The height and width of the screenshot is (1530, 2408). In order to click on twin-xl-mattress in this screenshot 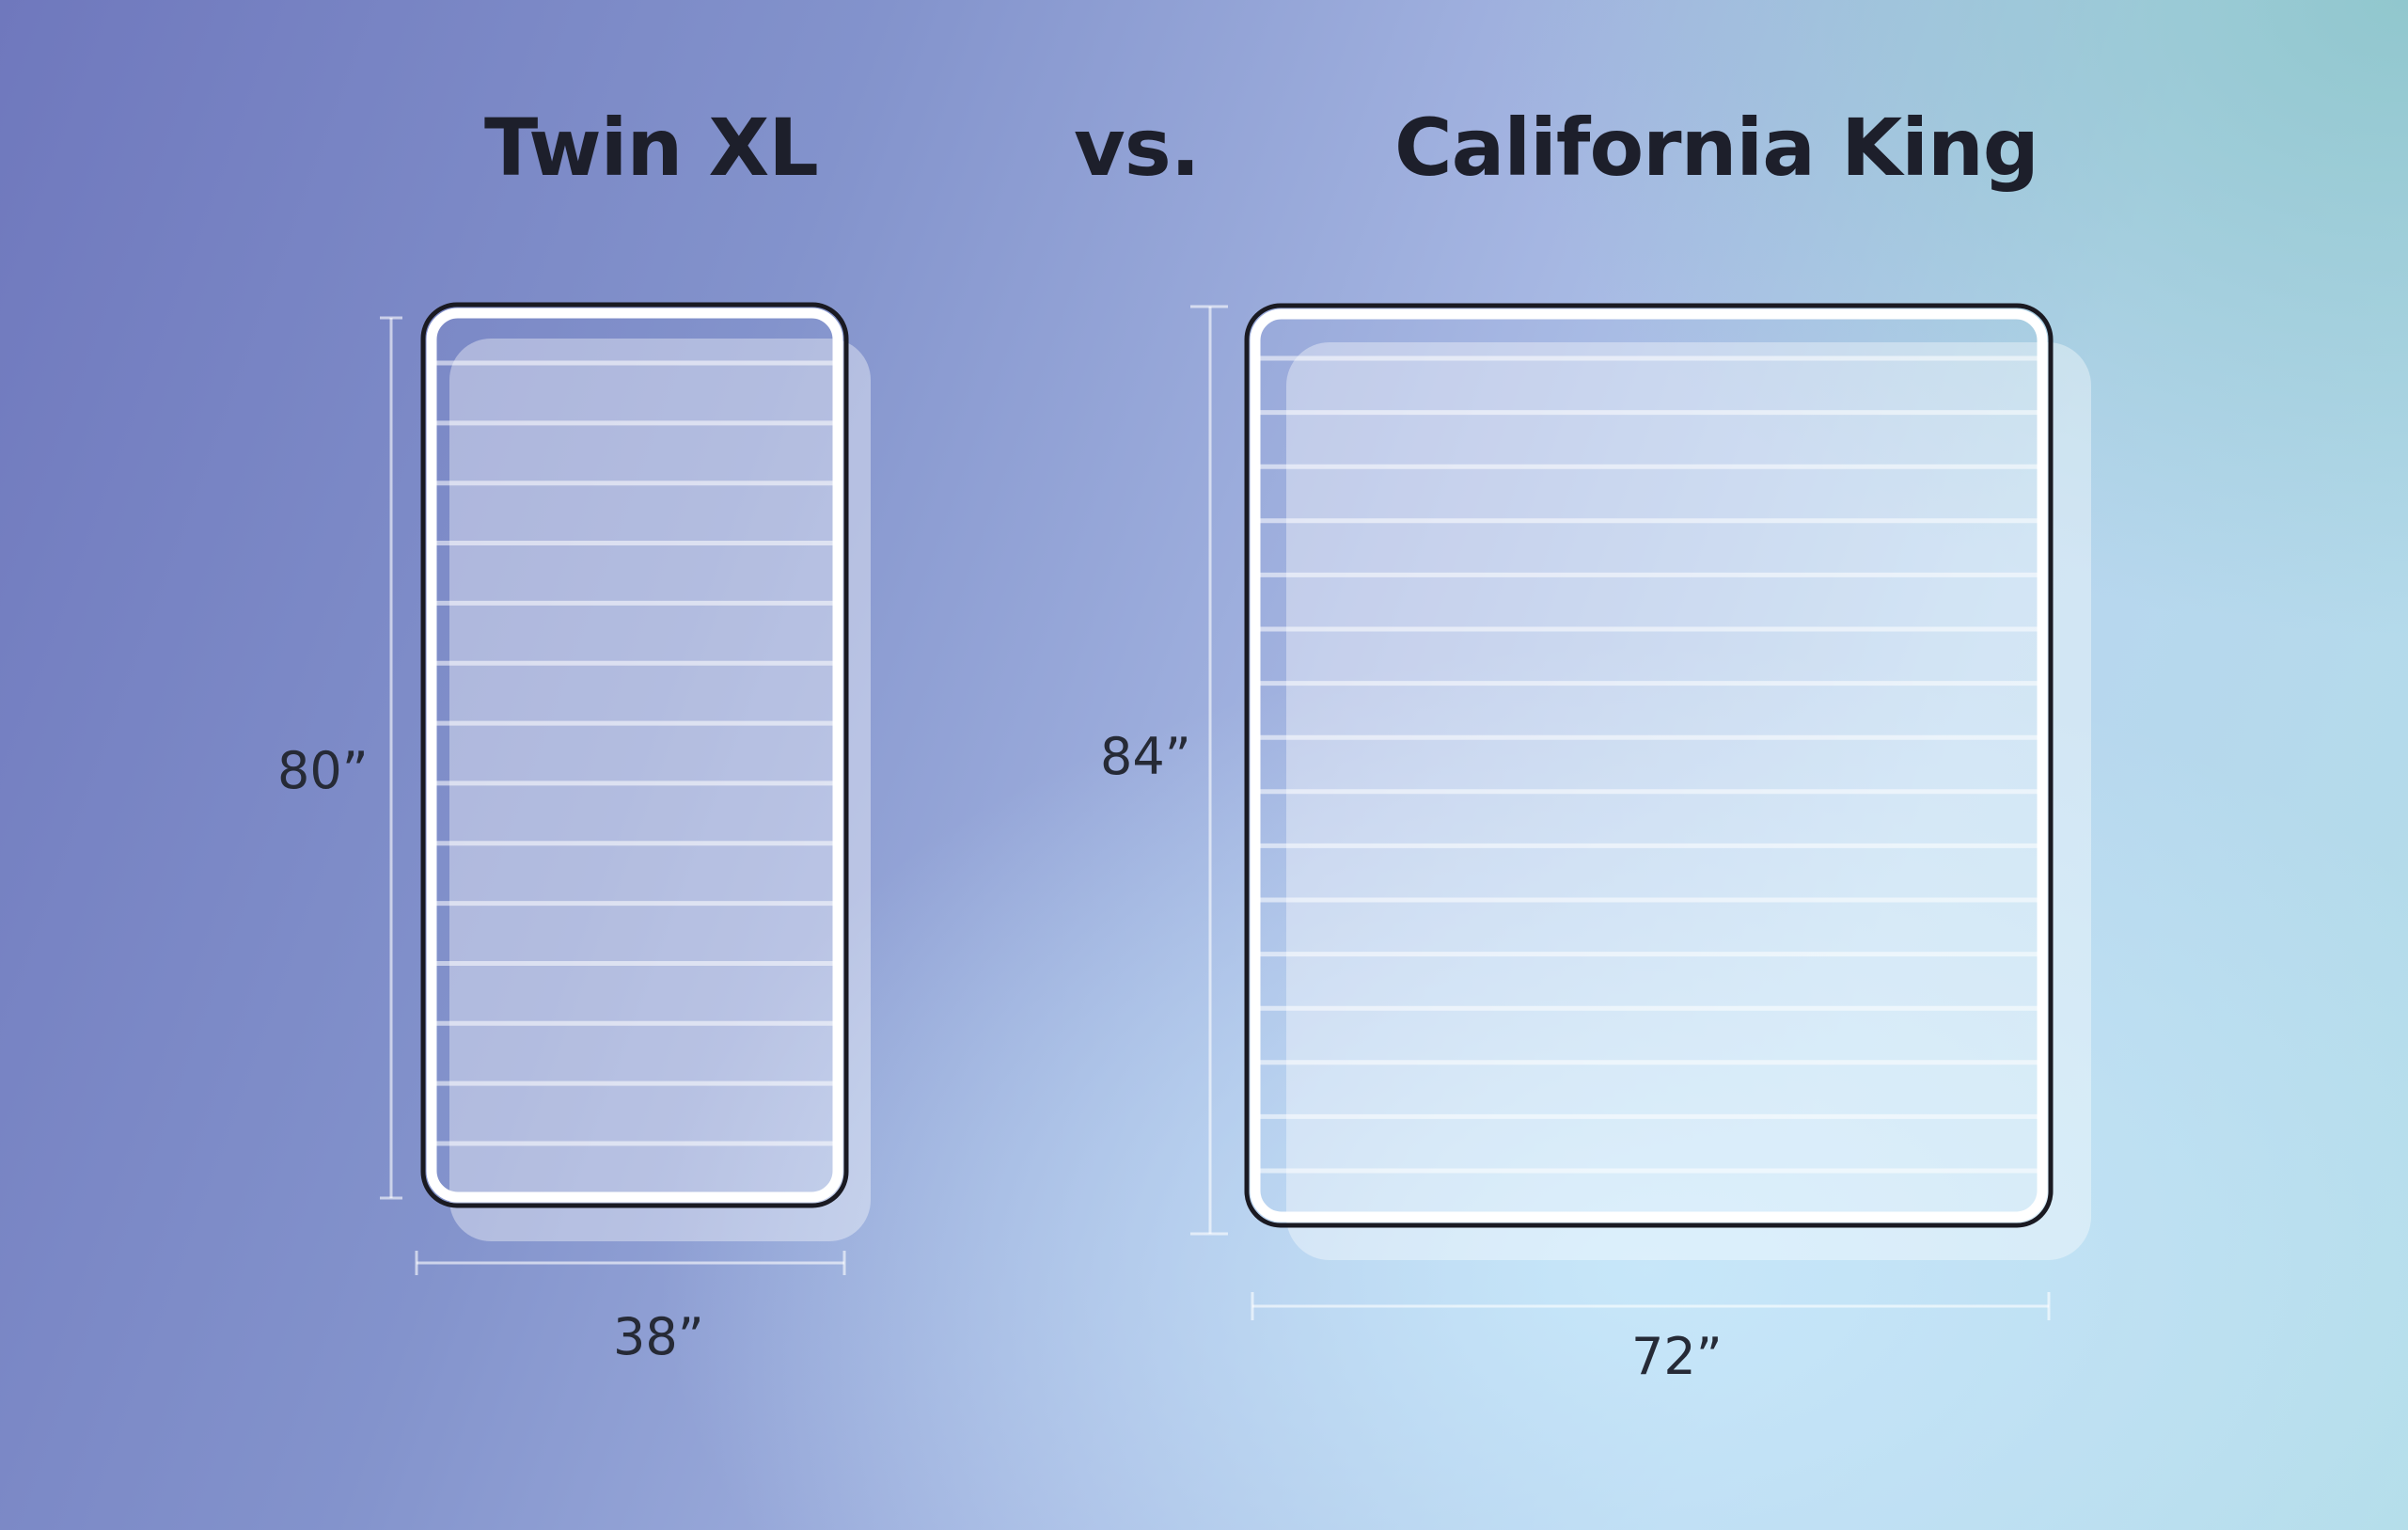, I will do `click(645, 771)`.